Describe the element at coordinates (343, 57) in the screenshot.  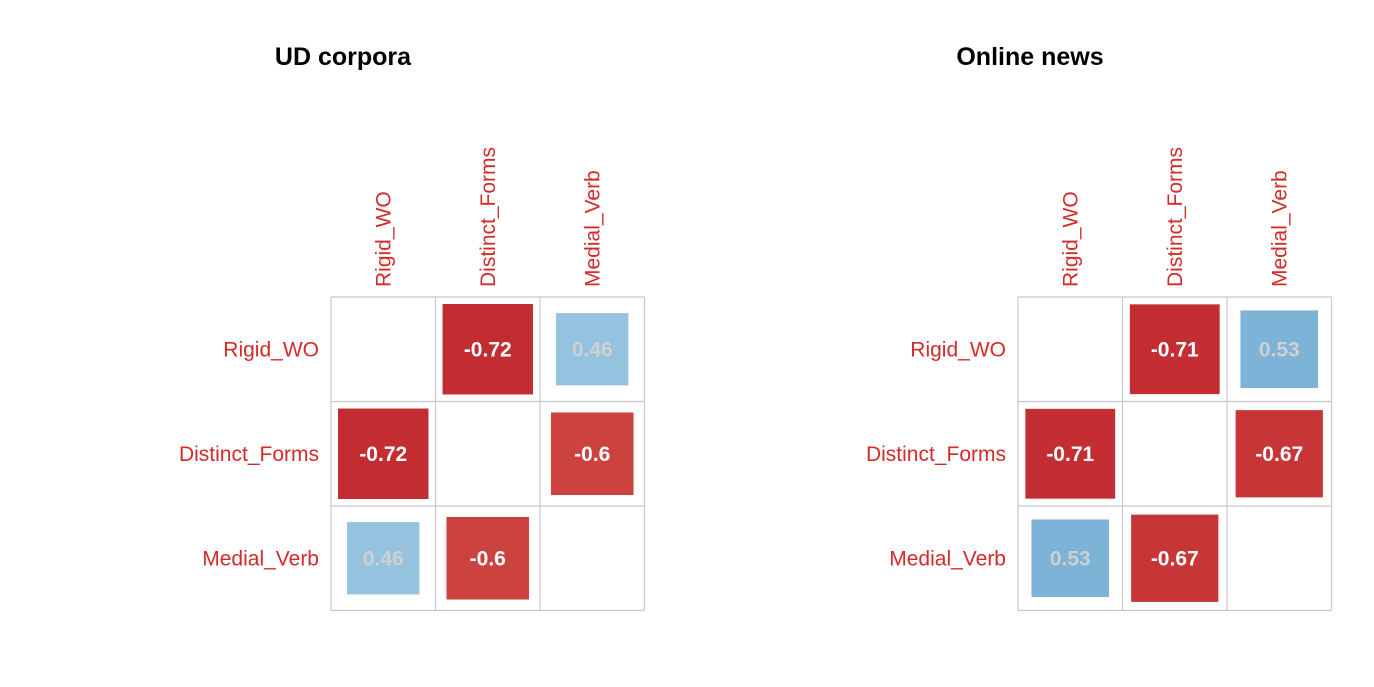
I see `panel-title: UD corpora` at that location.